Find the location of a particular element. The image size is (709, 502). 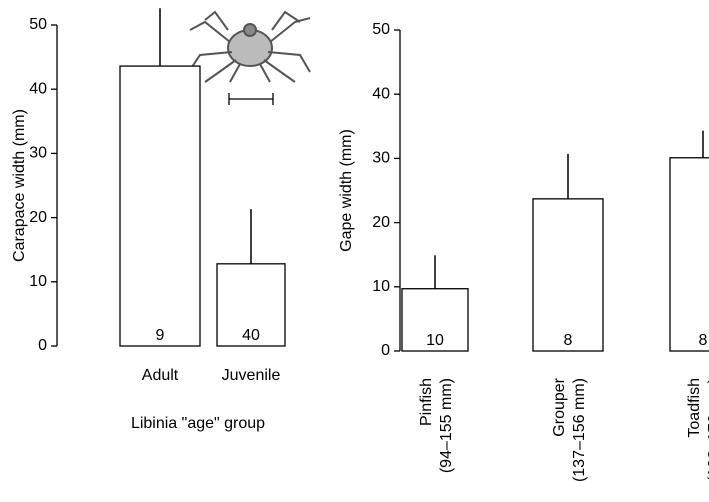

sample-size: 9 is located at coordinates (160, 335).